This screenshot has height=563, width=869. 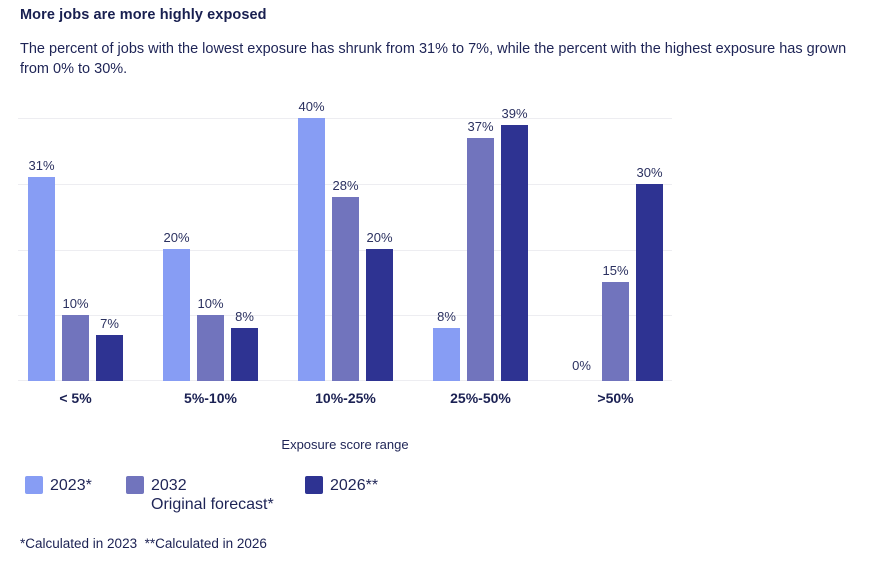 What do you see at coordinates (345, 118) in the screenshot?
I see `gridline-40pct` at bounding box center [345, 118].